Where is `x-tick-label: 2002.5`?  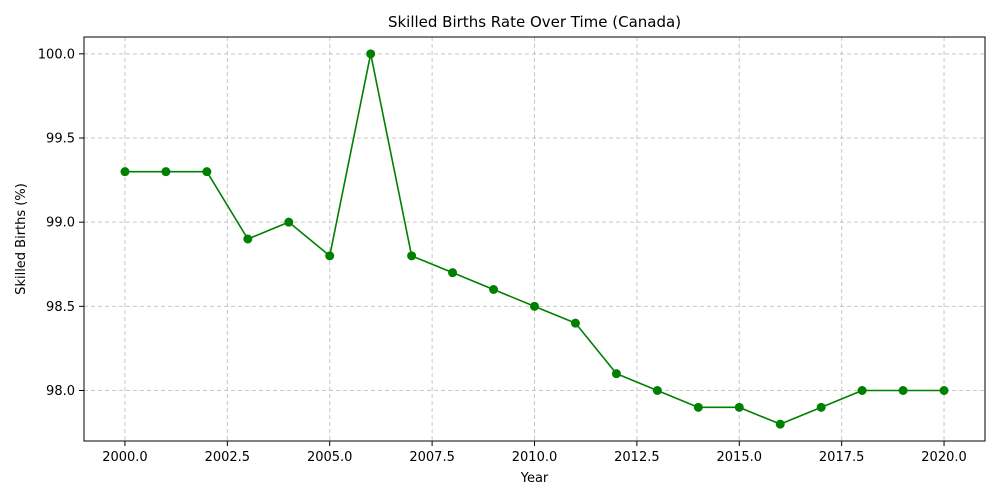
x-tick-label: 2002.5 is located at coordinates (228, 457).